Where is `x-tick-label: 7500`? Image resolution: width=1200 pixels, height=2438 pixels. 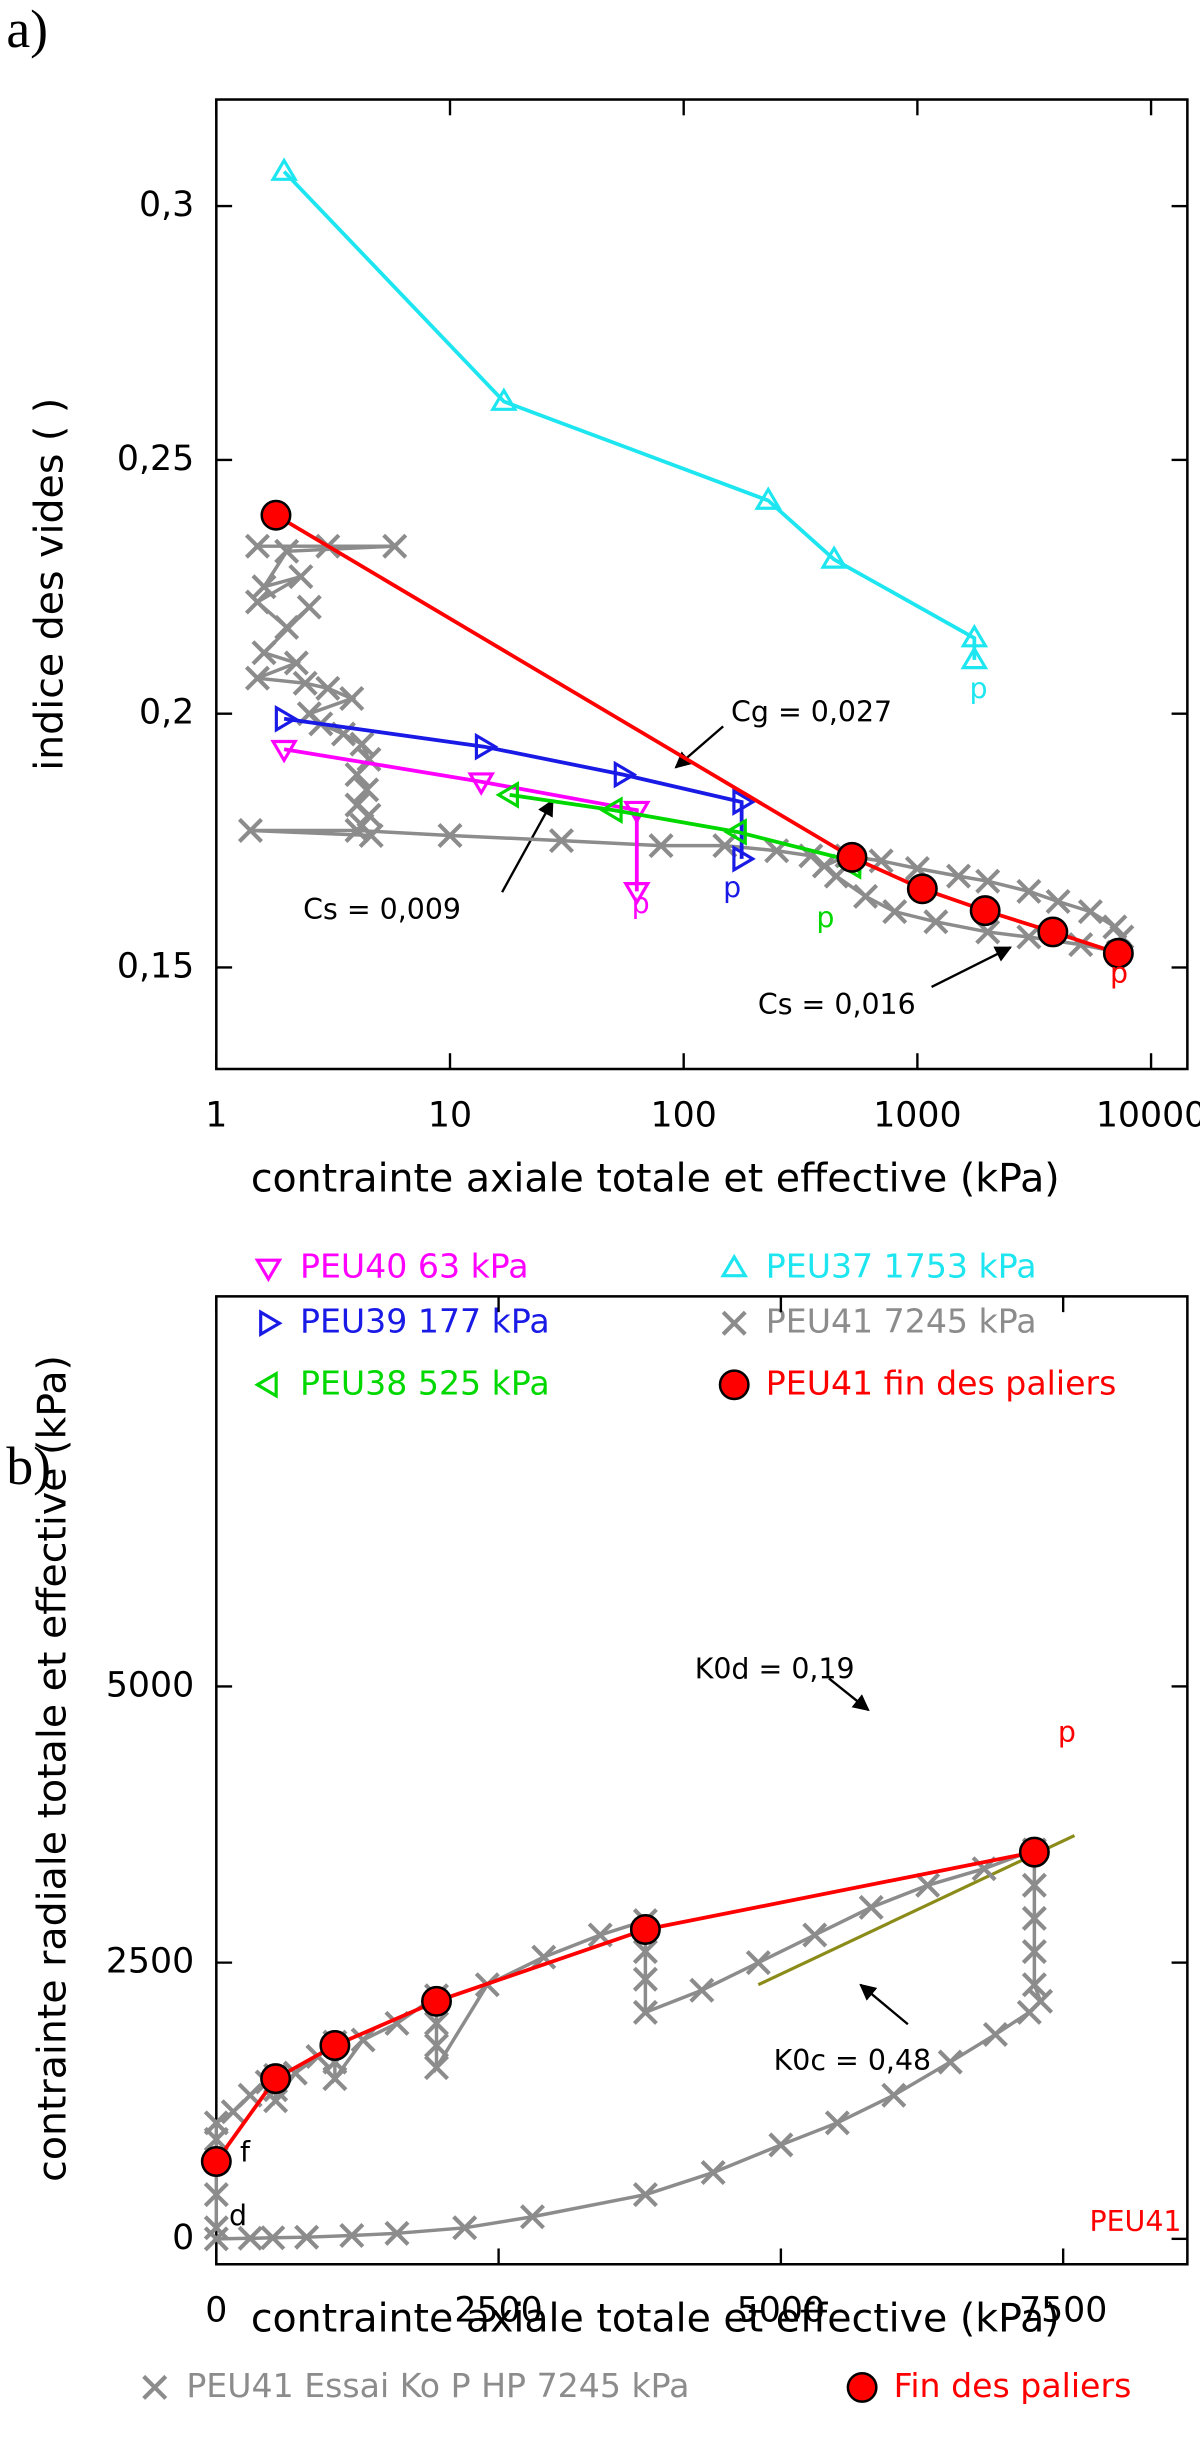 x-tick-label: 7500 is located at coordinates (1063, 2311).